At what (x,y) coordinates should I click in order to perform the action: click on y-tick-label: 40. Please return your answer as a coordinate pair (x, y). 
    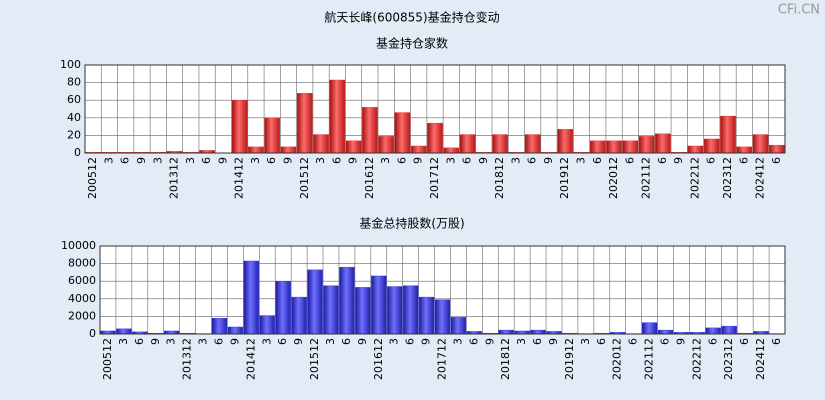
    Looking at the image, I should click on (74, 117).